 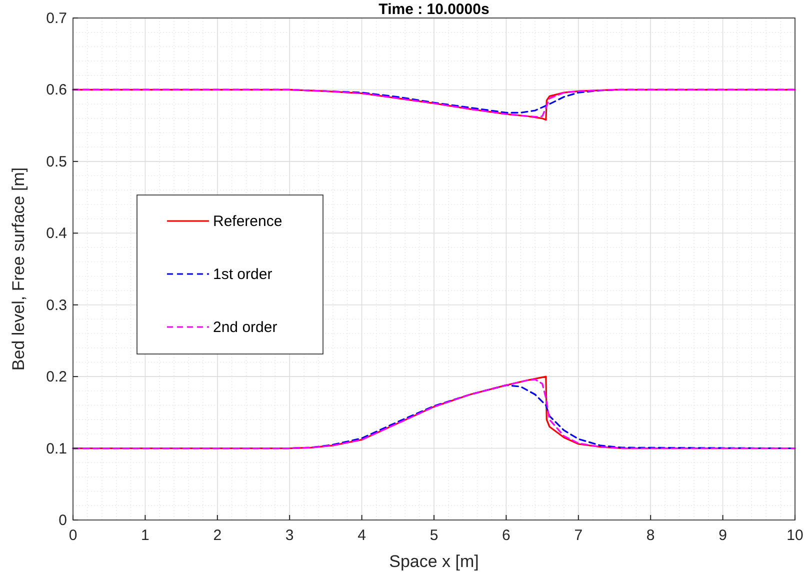 What do you see at coordinates (56, 305) in the screenshot?
I see `y-tick-label: 0.3` at bounding box center [56, 305].